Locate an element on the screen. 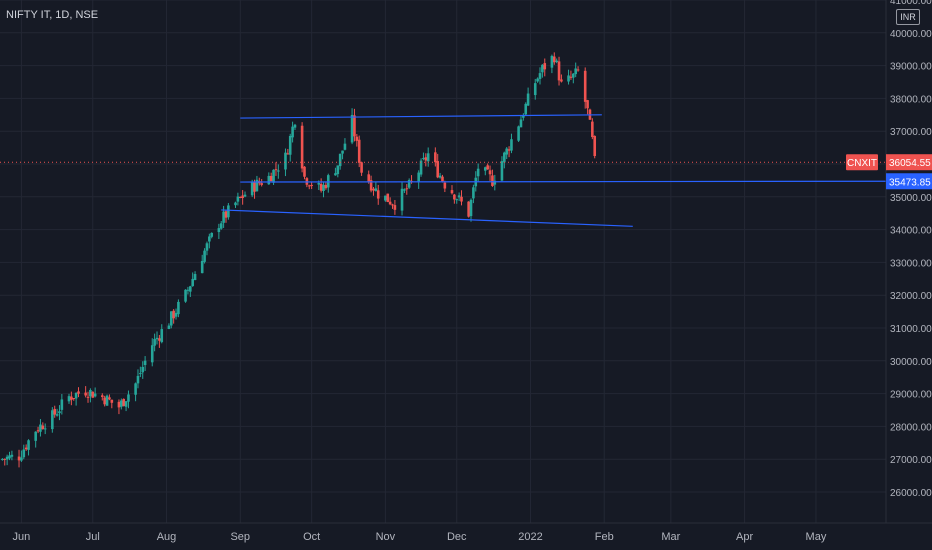 This screenshot has width=932, height=550. price-tick-label: 35000.00 is located at coordinates (911, 198).